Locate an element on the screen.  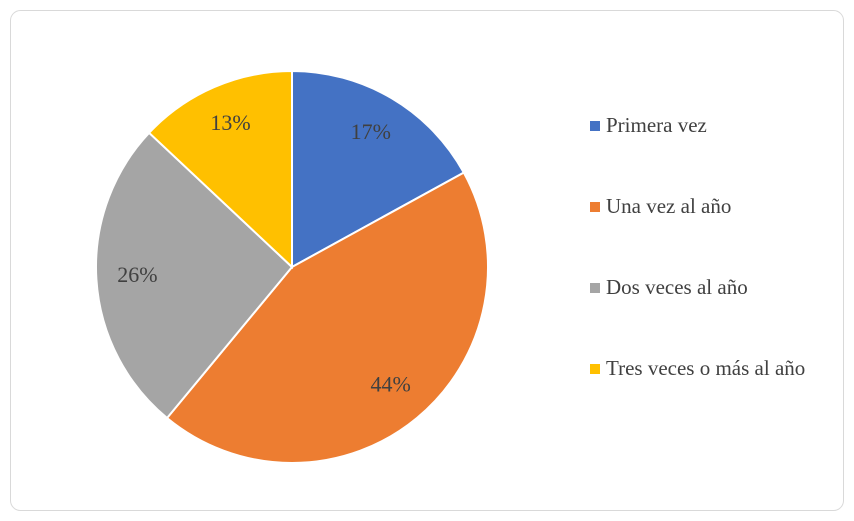
data-label: 13% is located at coordinates (230, 122).